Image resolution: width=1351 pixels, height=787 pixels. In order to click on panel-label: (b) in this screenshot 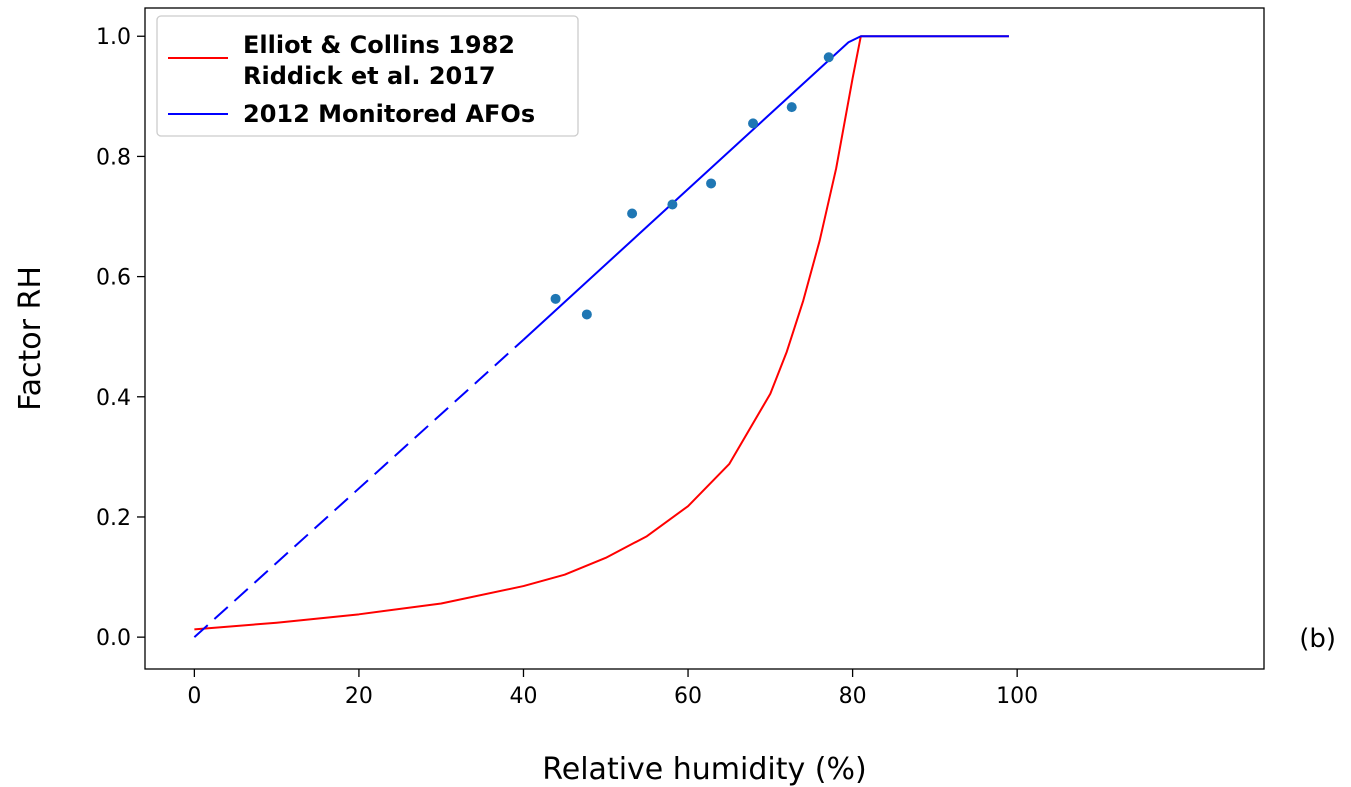, I will do `click(1317, 639)`.